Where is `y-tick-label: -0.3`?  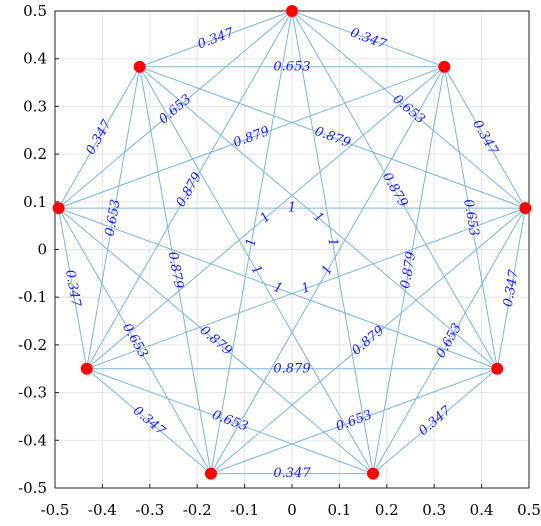
y-tick-label: -0.3 is located at coordinates (32, 393).